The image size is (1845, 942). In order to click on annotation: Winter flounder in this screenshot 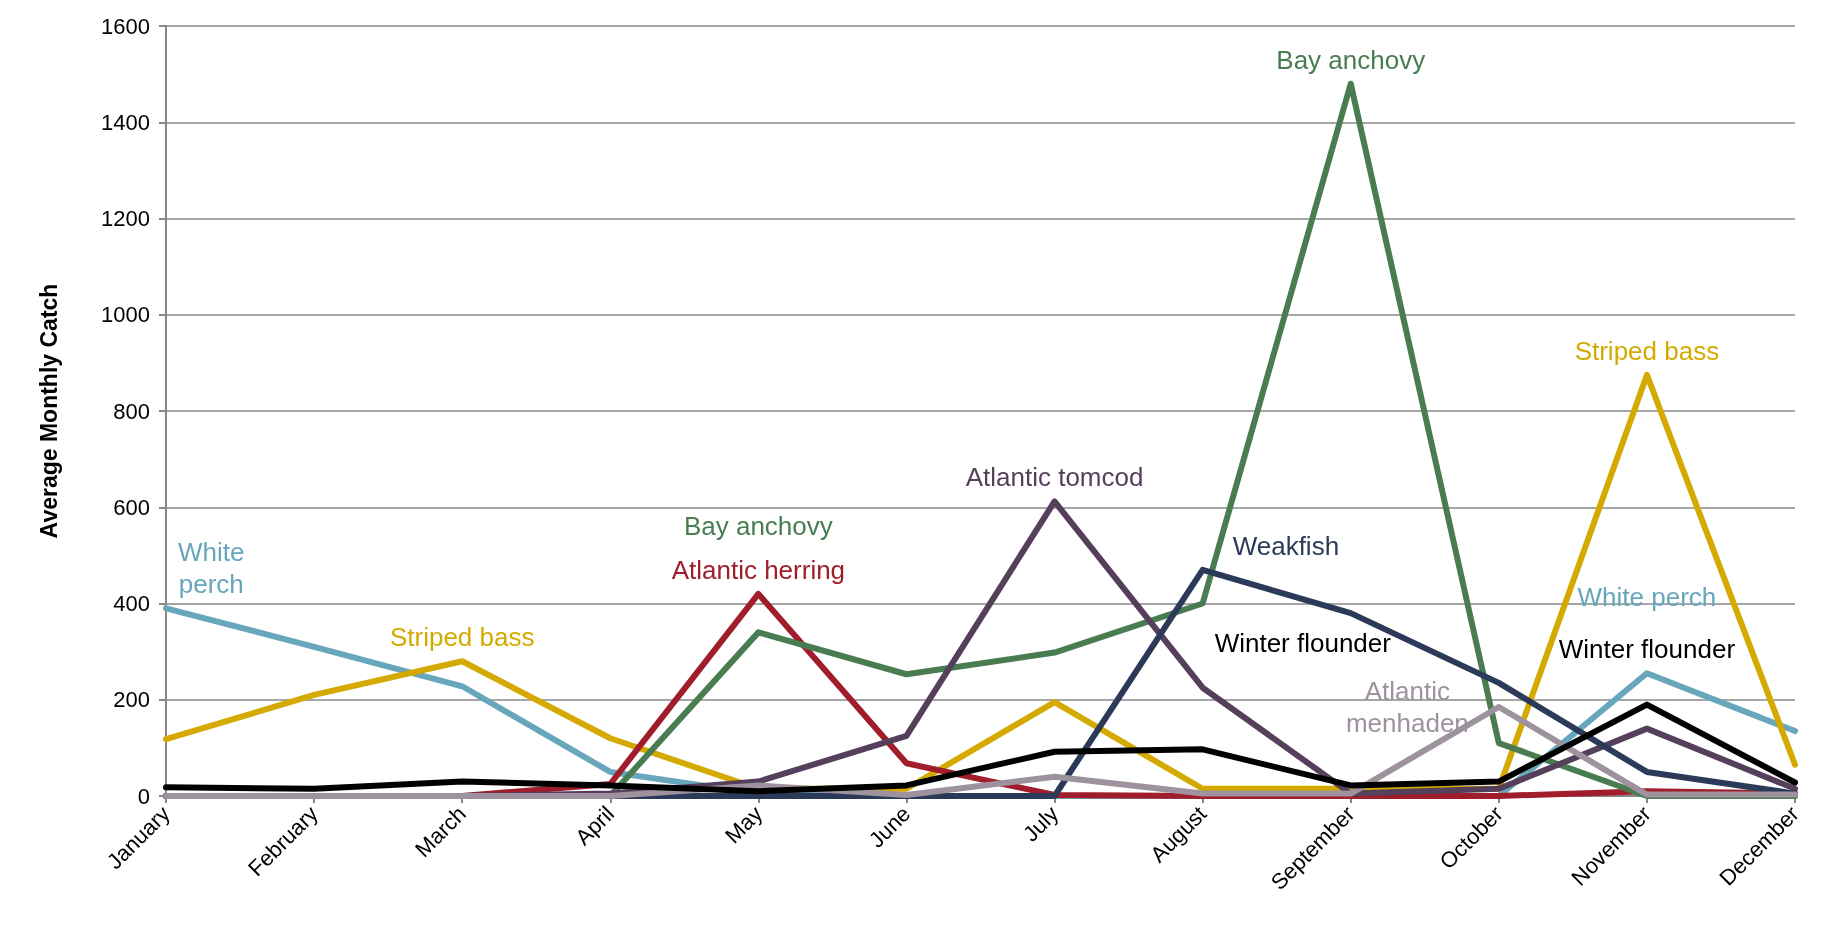, I will do `click(1303, 643)`.